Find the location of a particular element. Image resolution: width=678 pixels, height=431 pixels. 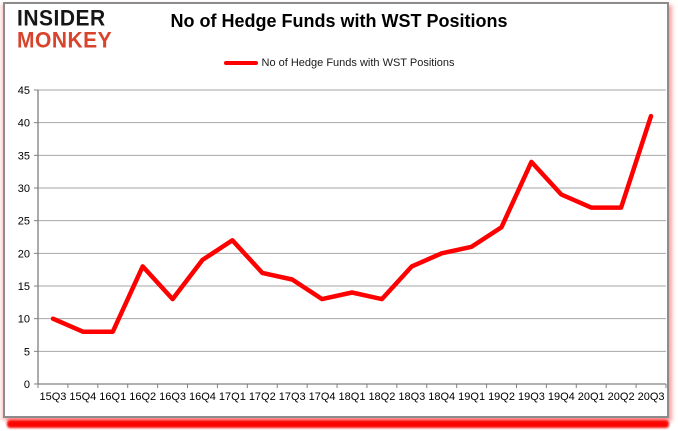

svg-text: 16Q3 is located at coordinates (172, 397).